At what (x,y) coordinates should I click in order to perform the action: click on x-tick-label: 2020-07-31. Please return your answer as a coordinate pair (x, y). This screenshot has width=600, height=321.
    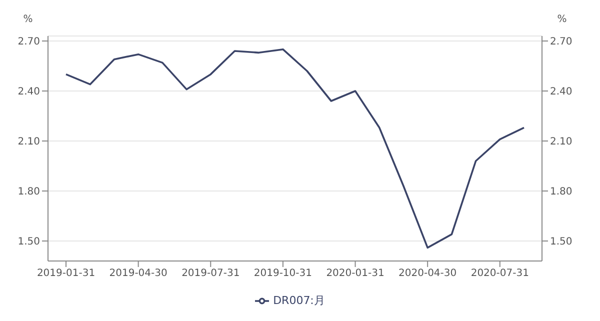
    Looking at the image, I should click on (499, 274).